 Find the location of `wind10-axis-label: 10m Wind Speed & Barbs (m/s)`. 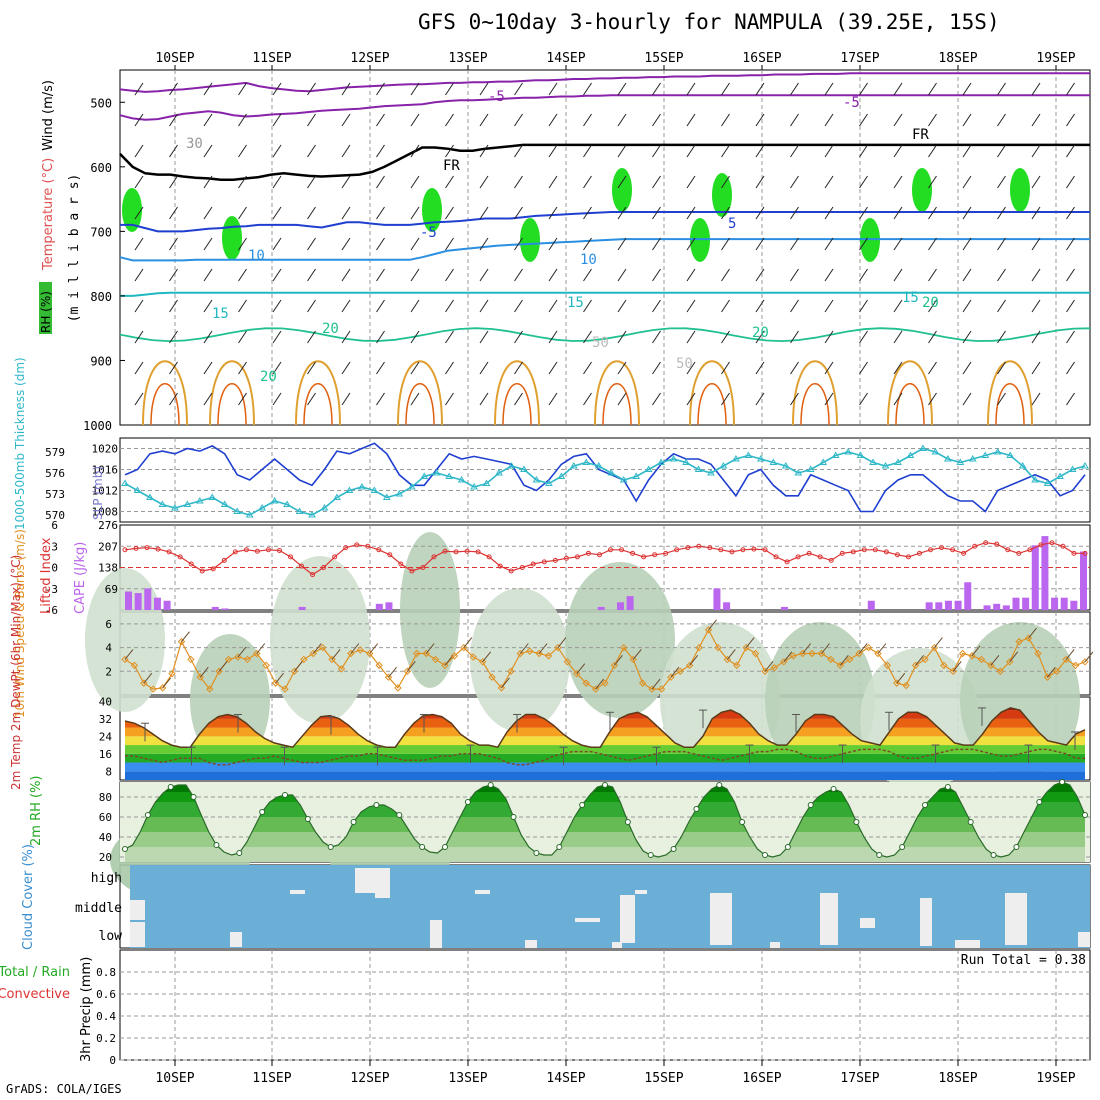

wind10-axis-label: 10m Wind Speed & Barbs (m/s) is located at coordinates (20, 623).